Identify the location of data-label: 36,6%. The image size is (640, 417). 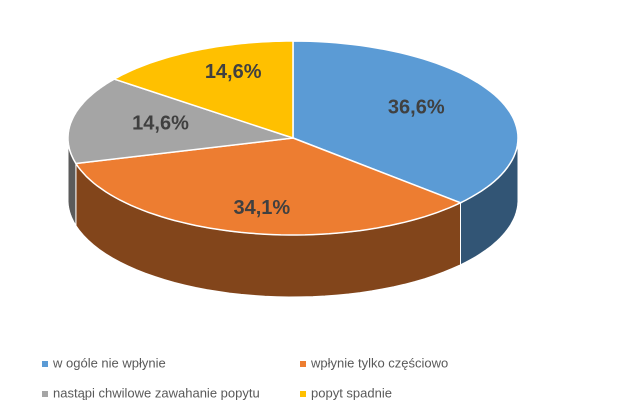
(416, 108).